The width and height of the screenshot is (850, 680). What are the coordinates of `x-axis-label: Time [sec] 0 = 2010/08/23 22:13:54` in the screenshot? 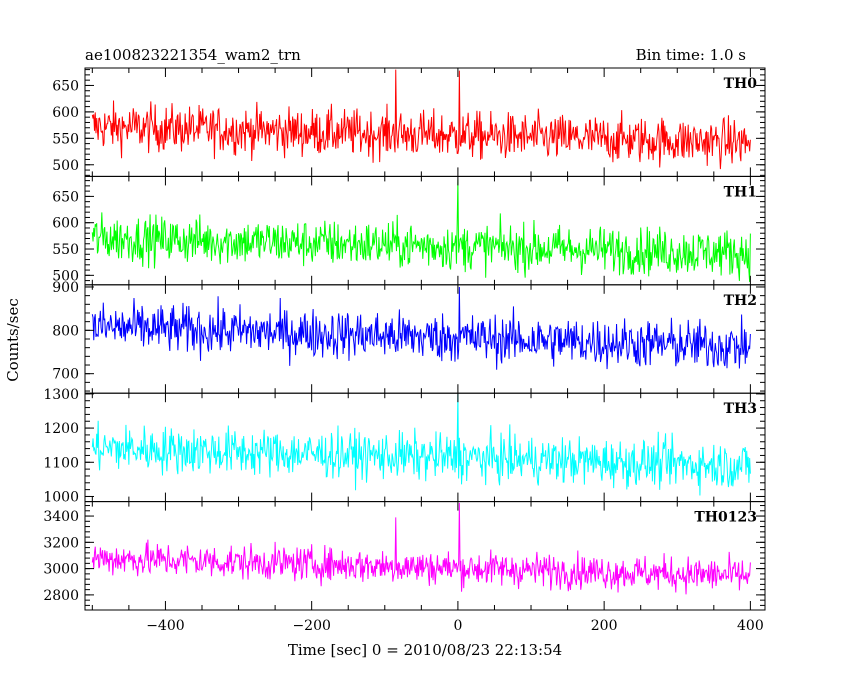 It's located at (425, 650).